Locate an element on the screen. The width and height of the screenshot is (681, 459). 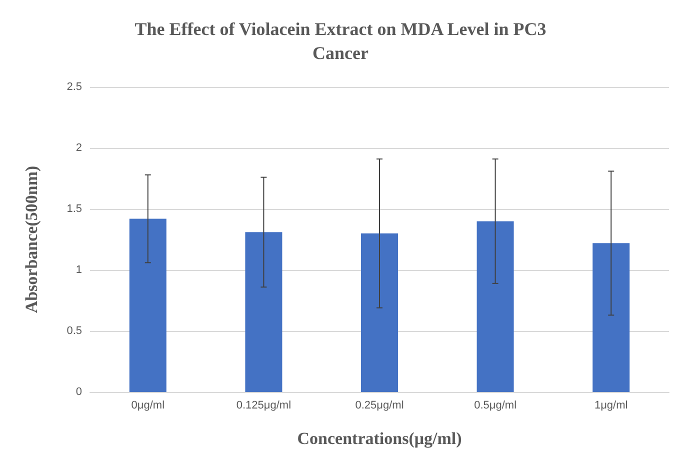
x-tick-label: 0μg/ml is located at coordinates (148, 406).